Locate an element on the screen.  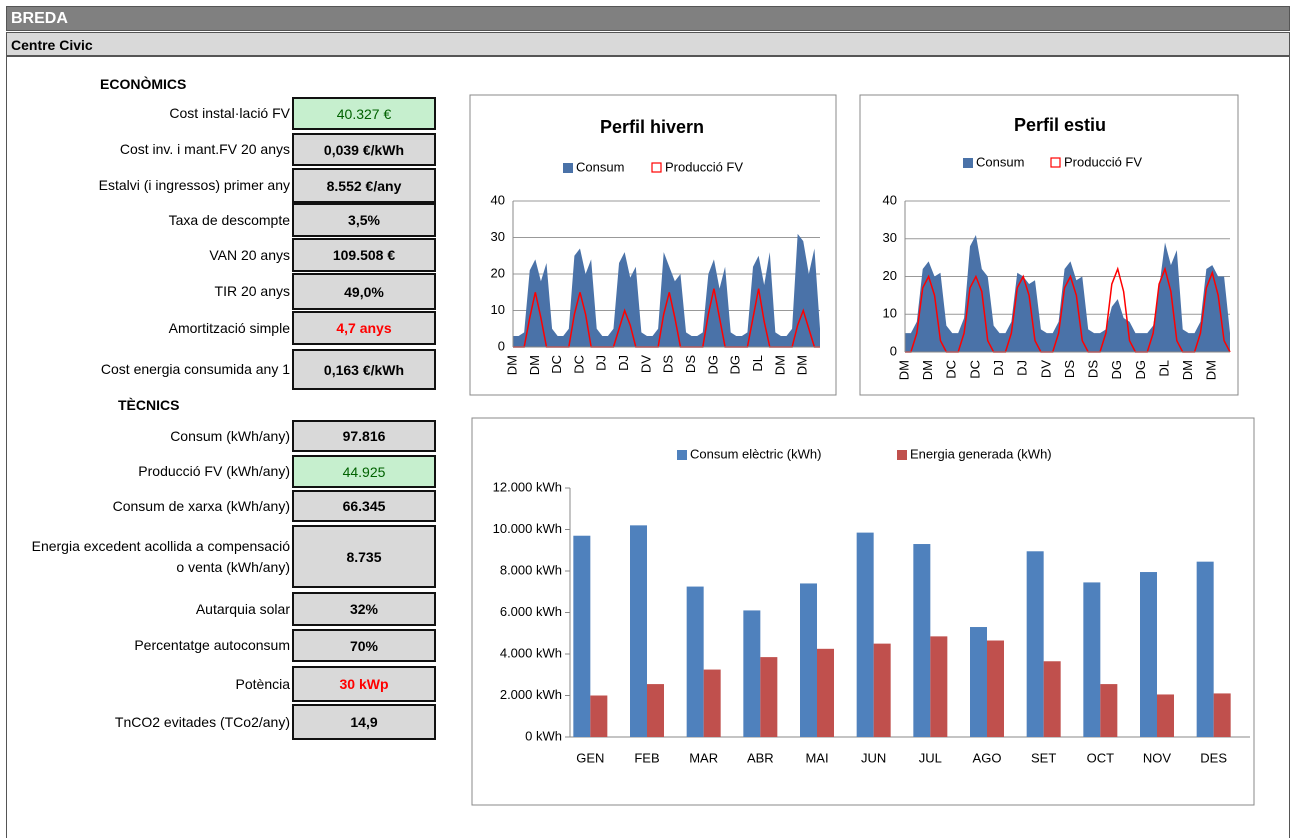
row-value: 14,9 is located at coordinates (364, 722).